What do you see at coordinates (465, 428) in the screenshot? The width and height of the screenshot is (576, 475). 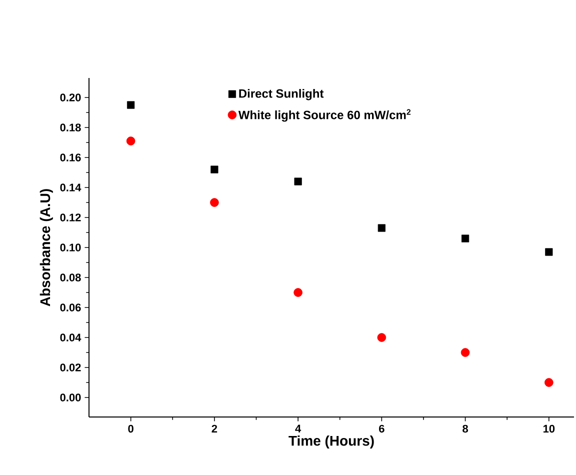 I see `x-tick-label: 8` at bounding box center [465, 428].